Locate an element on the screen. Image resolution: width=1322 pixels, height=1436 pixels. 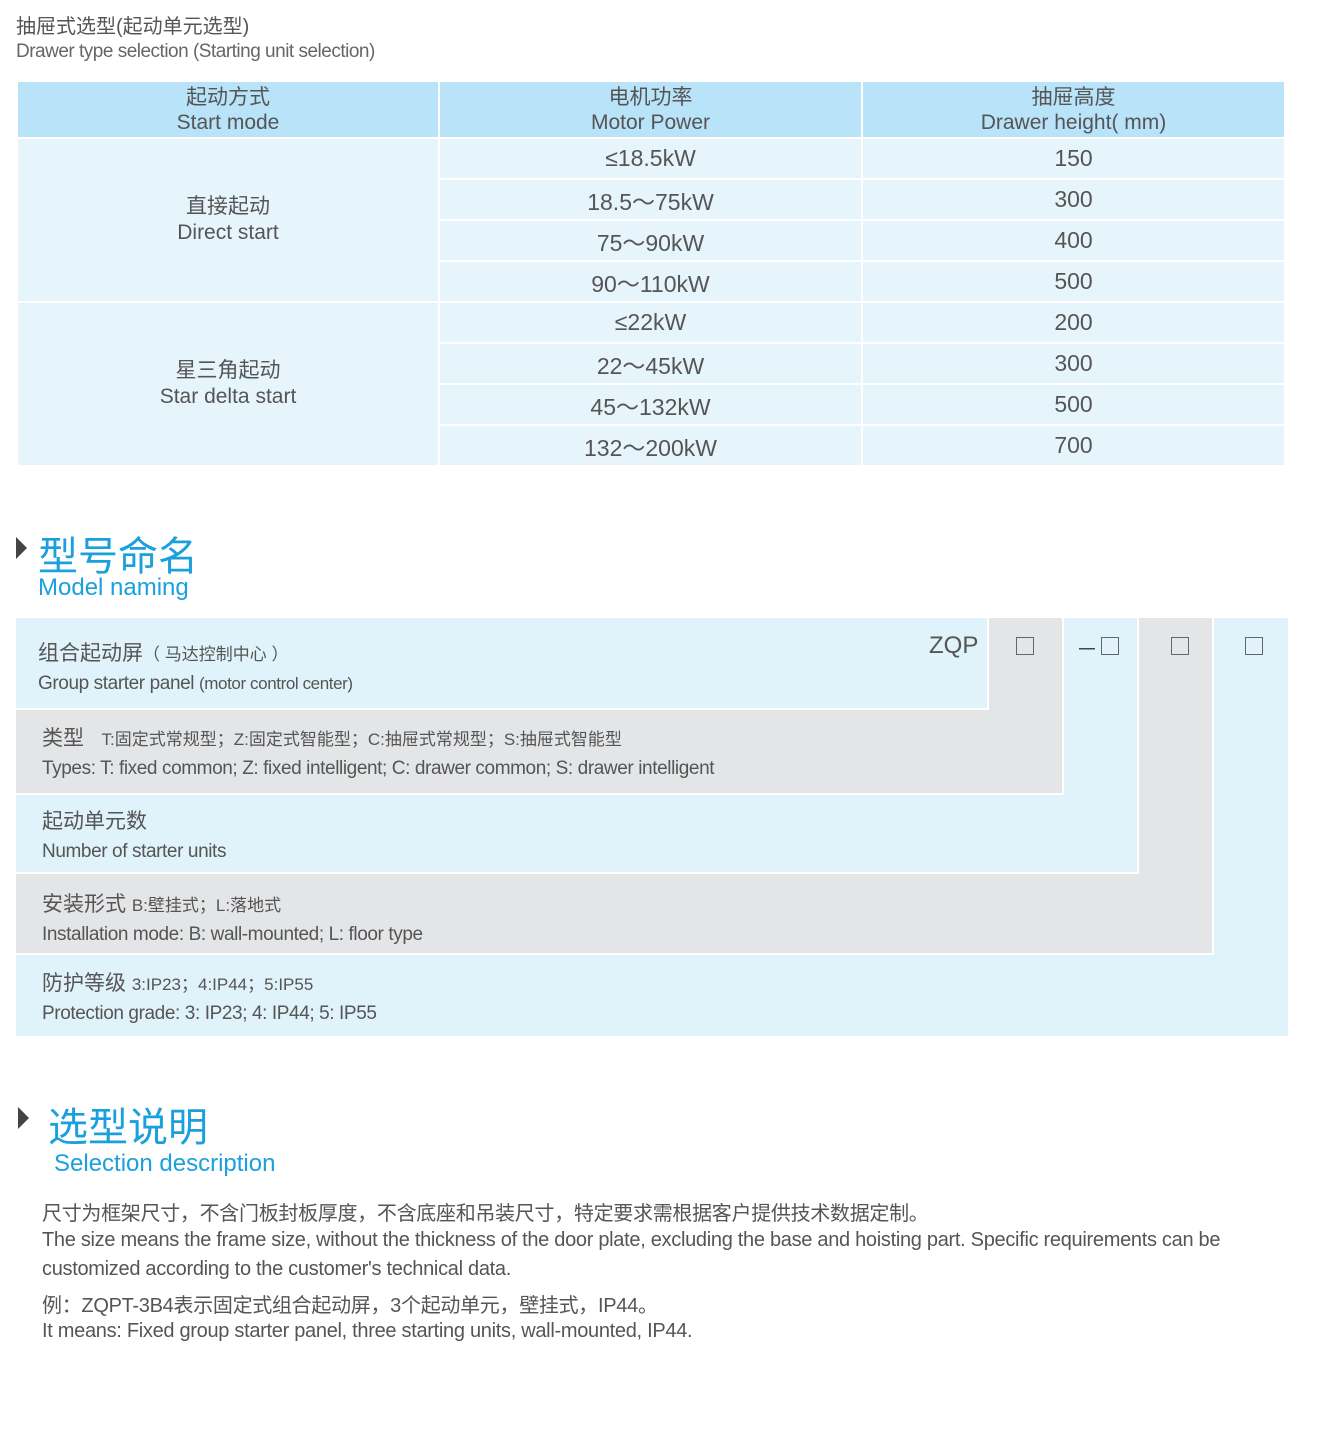
type-slot-box is located at coordinates (1025, 646).